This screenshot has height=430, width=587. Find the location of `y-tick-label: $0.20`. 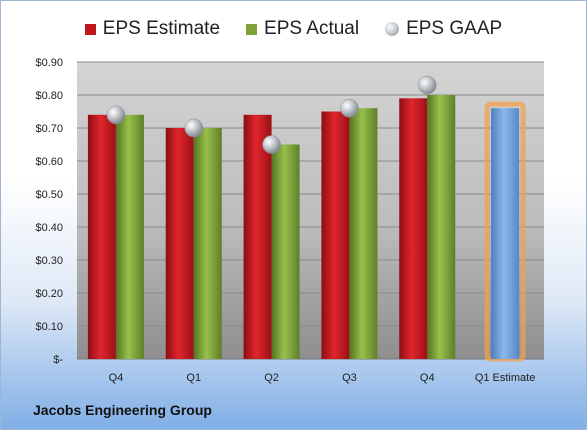

y-tick-label: $0.20 is located at coordinates (49, 294).